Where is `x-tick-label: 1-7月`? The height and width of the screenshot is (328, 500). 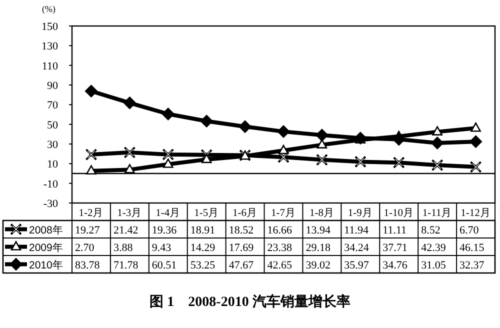 x-tick-label: 1-7月 is located at coordinates (283, 213).